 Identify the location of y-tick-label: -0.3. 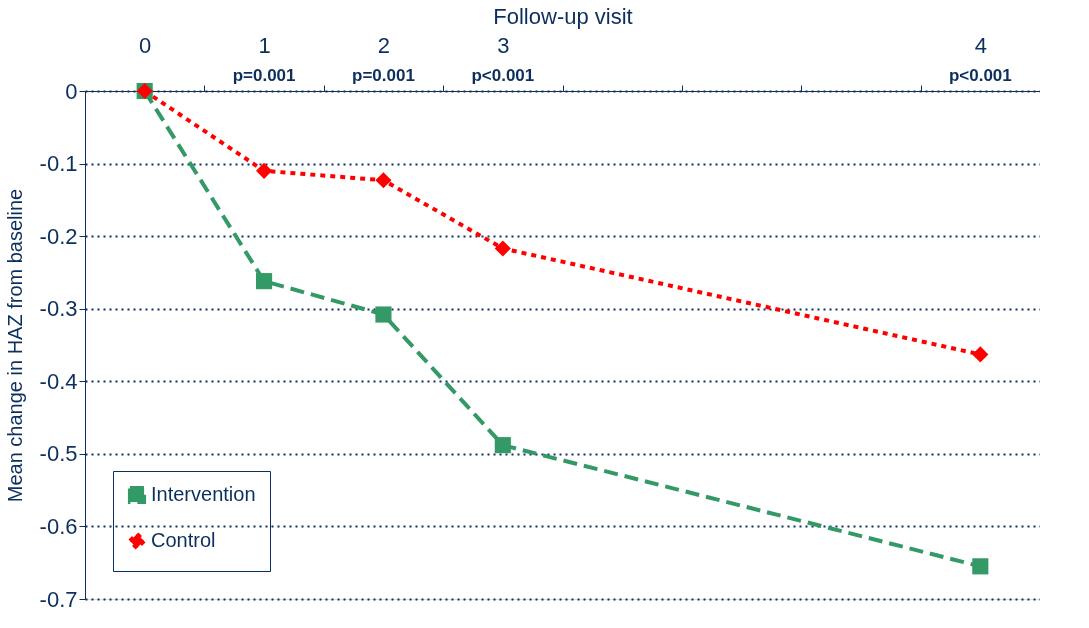
(58, 309).